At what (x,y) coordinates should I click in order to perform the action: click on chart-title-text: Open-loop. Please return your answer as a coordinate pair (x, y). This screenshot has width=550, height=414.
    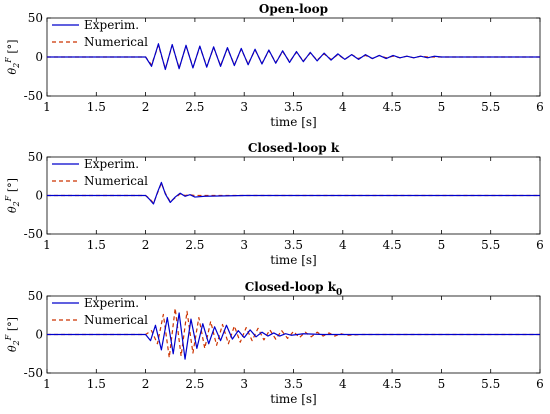
    Looking at the image, I should click on (293, 9).